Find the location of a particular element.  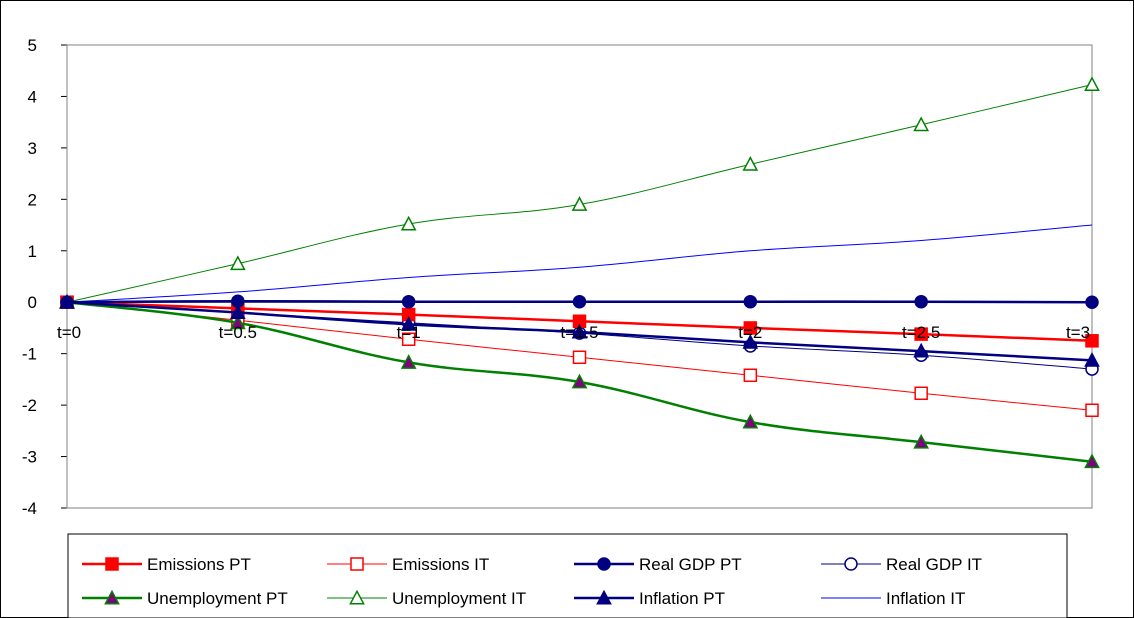

legend-item-emissions-it: Emissions IT is located at coordinates (408, 564).